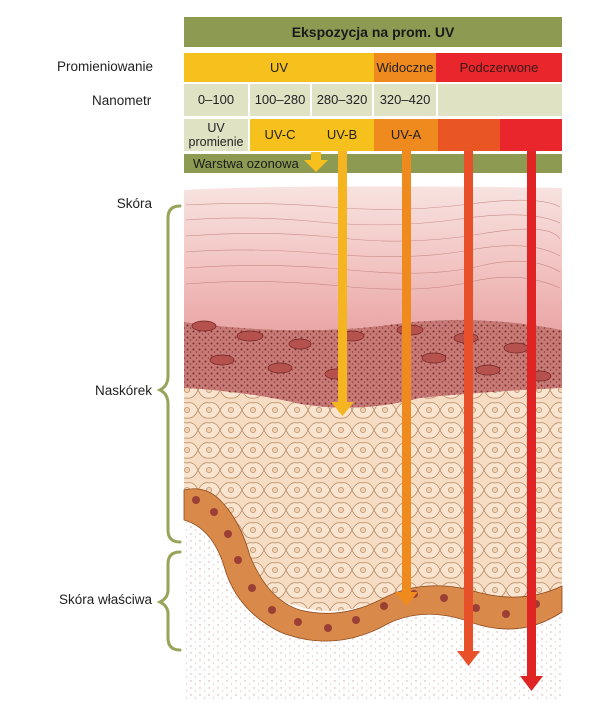 The height and width of the screenshot is (707, 607). I want to click on ozone-layer-label: Warstwa ozonowa, so click(246, 163).